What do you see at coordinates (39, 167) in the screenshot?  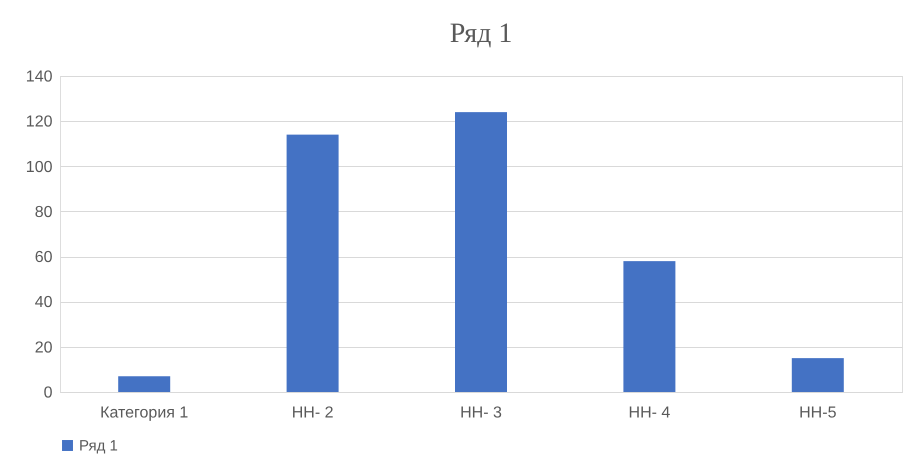 I see `y-tick-label: 100` at bounding box center [39, 167].